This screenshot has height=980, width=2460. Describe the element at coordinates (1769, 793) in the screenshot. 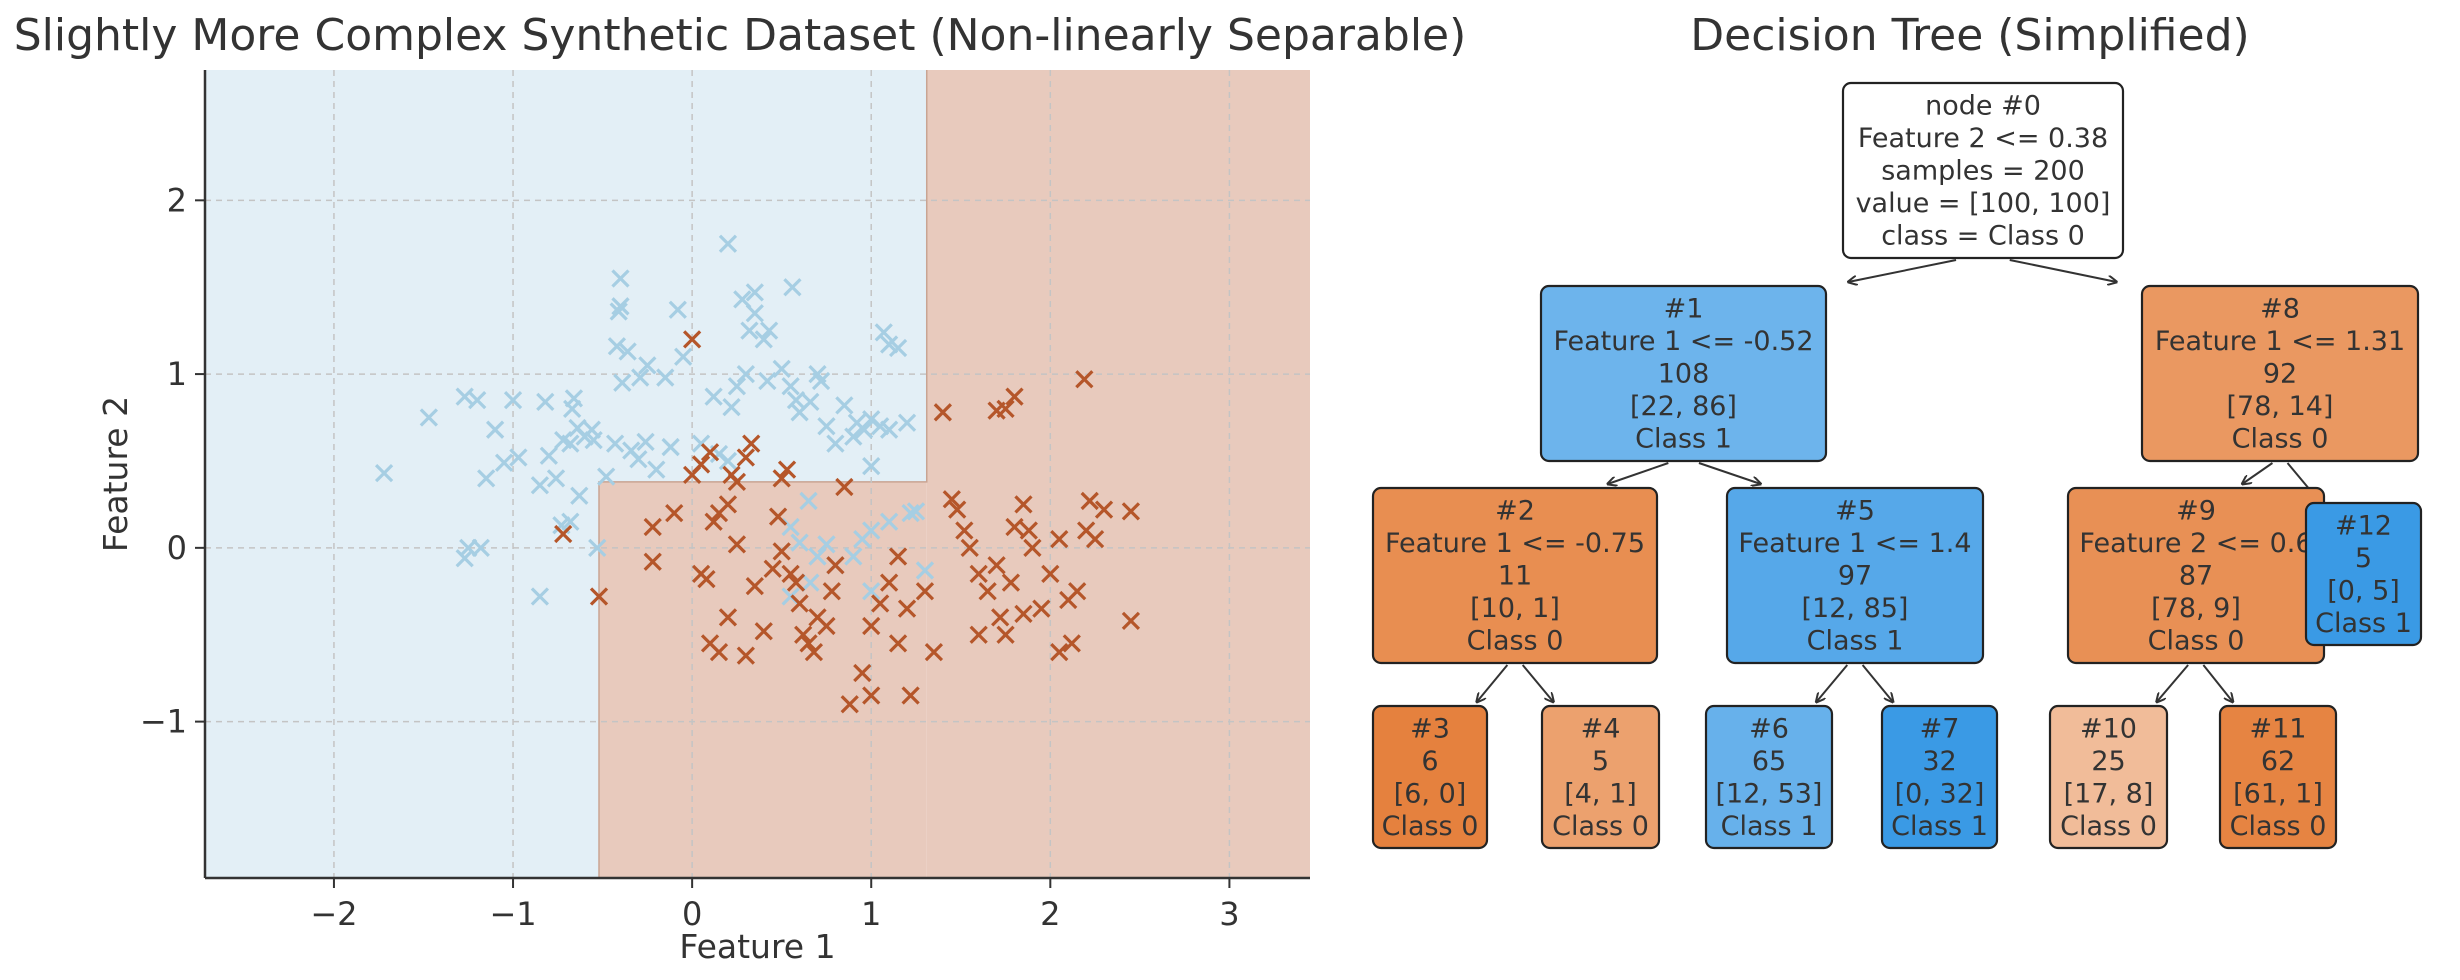

I see `tree-node-6-line-2: [12, 53]` at that location.